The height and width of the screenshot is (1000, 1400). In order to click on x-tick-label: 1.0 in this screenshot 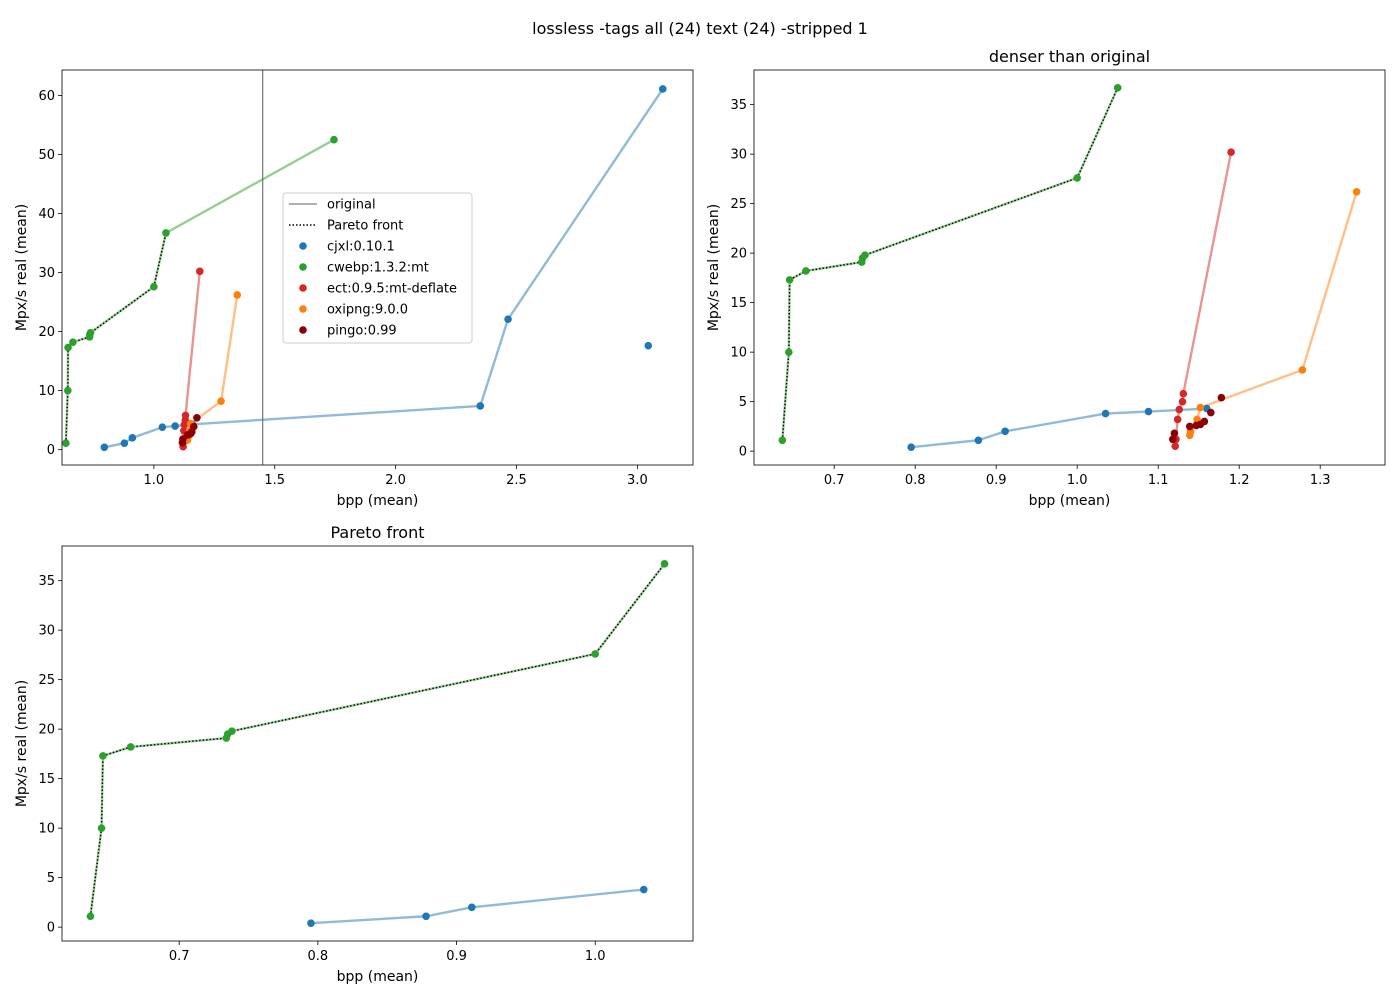, I will do `click(595, 956)`.